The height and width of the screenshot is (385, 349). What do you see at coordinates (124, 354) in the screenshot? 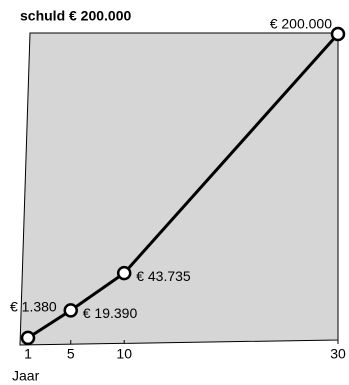
I see `x-tick-label: 10` at bounding box center [124, 354].